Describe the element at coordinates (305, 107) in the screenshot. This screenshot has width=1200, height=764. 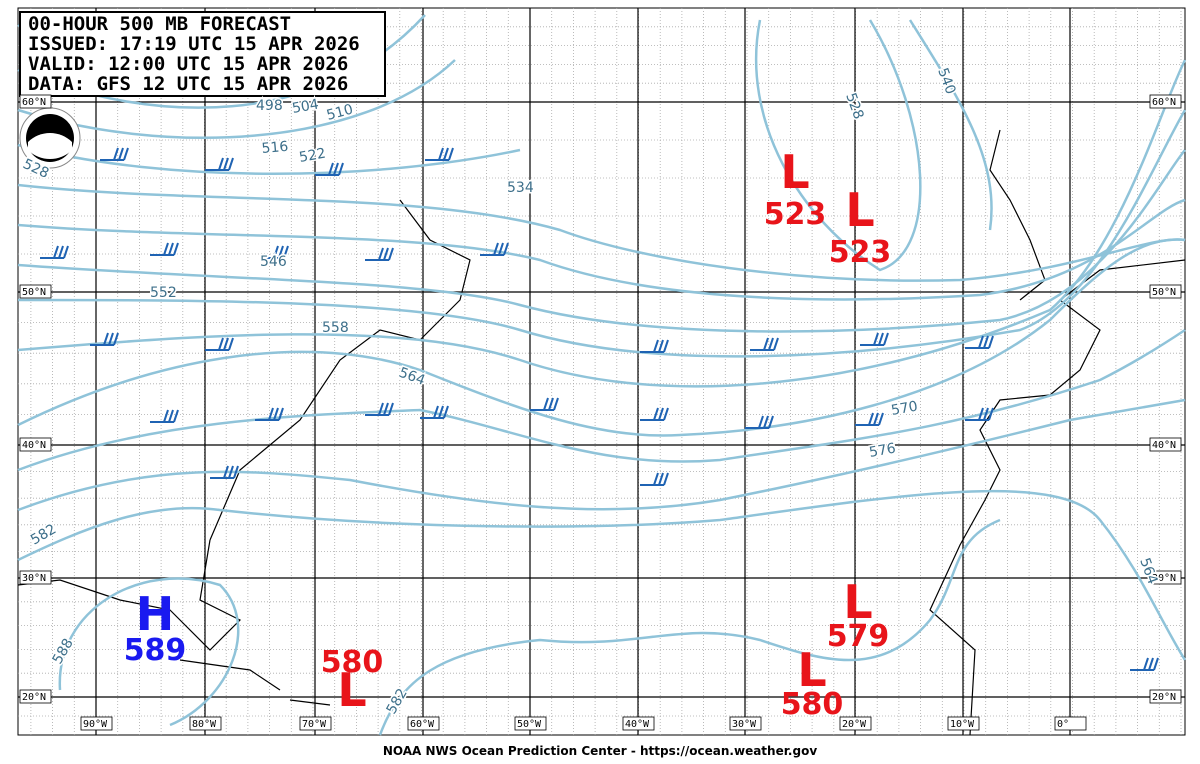
I see `contour-label: 504` at that location.